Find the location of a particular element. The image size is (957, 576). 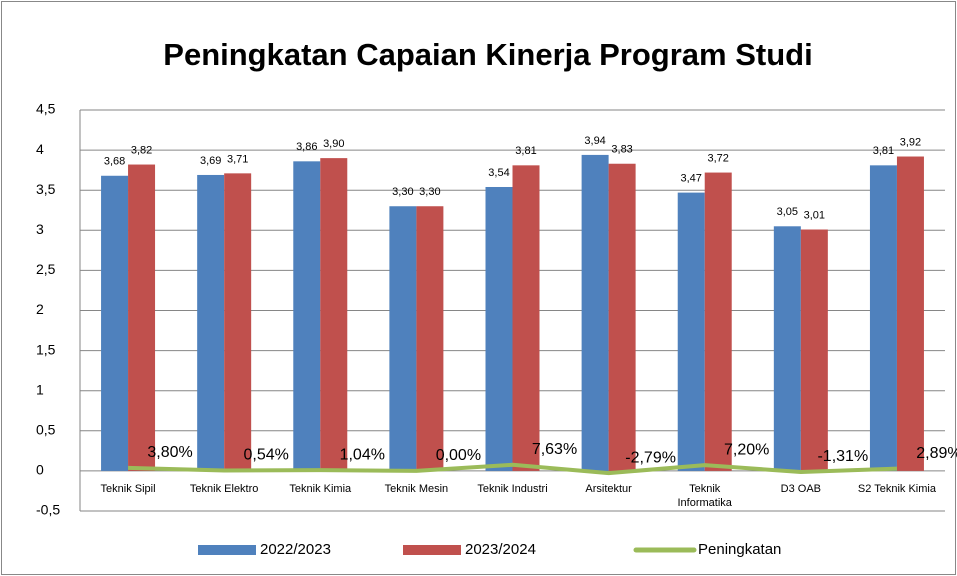

line is located at coordinates (513, 469).